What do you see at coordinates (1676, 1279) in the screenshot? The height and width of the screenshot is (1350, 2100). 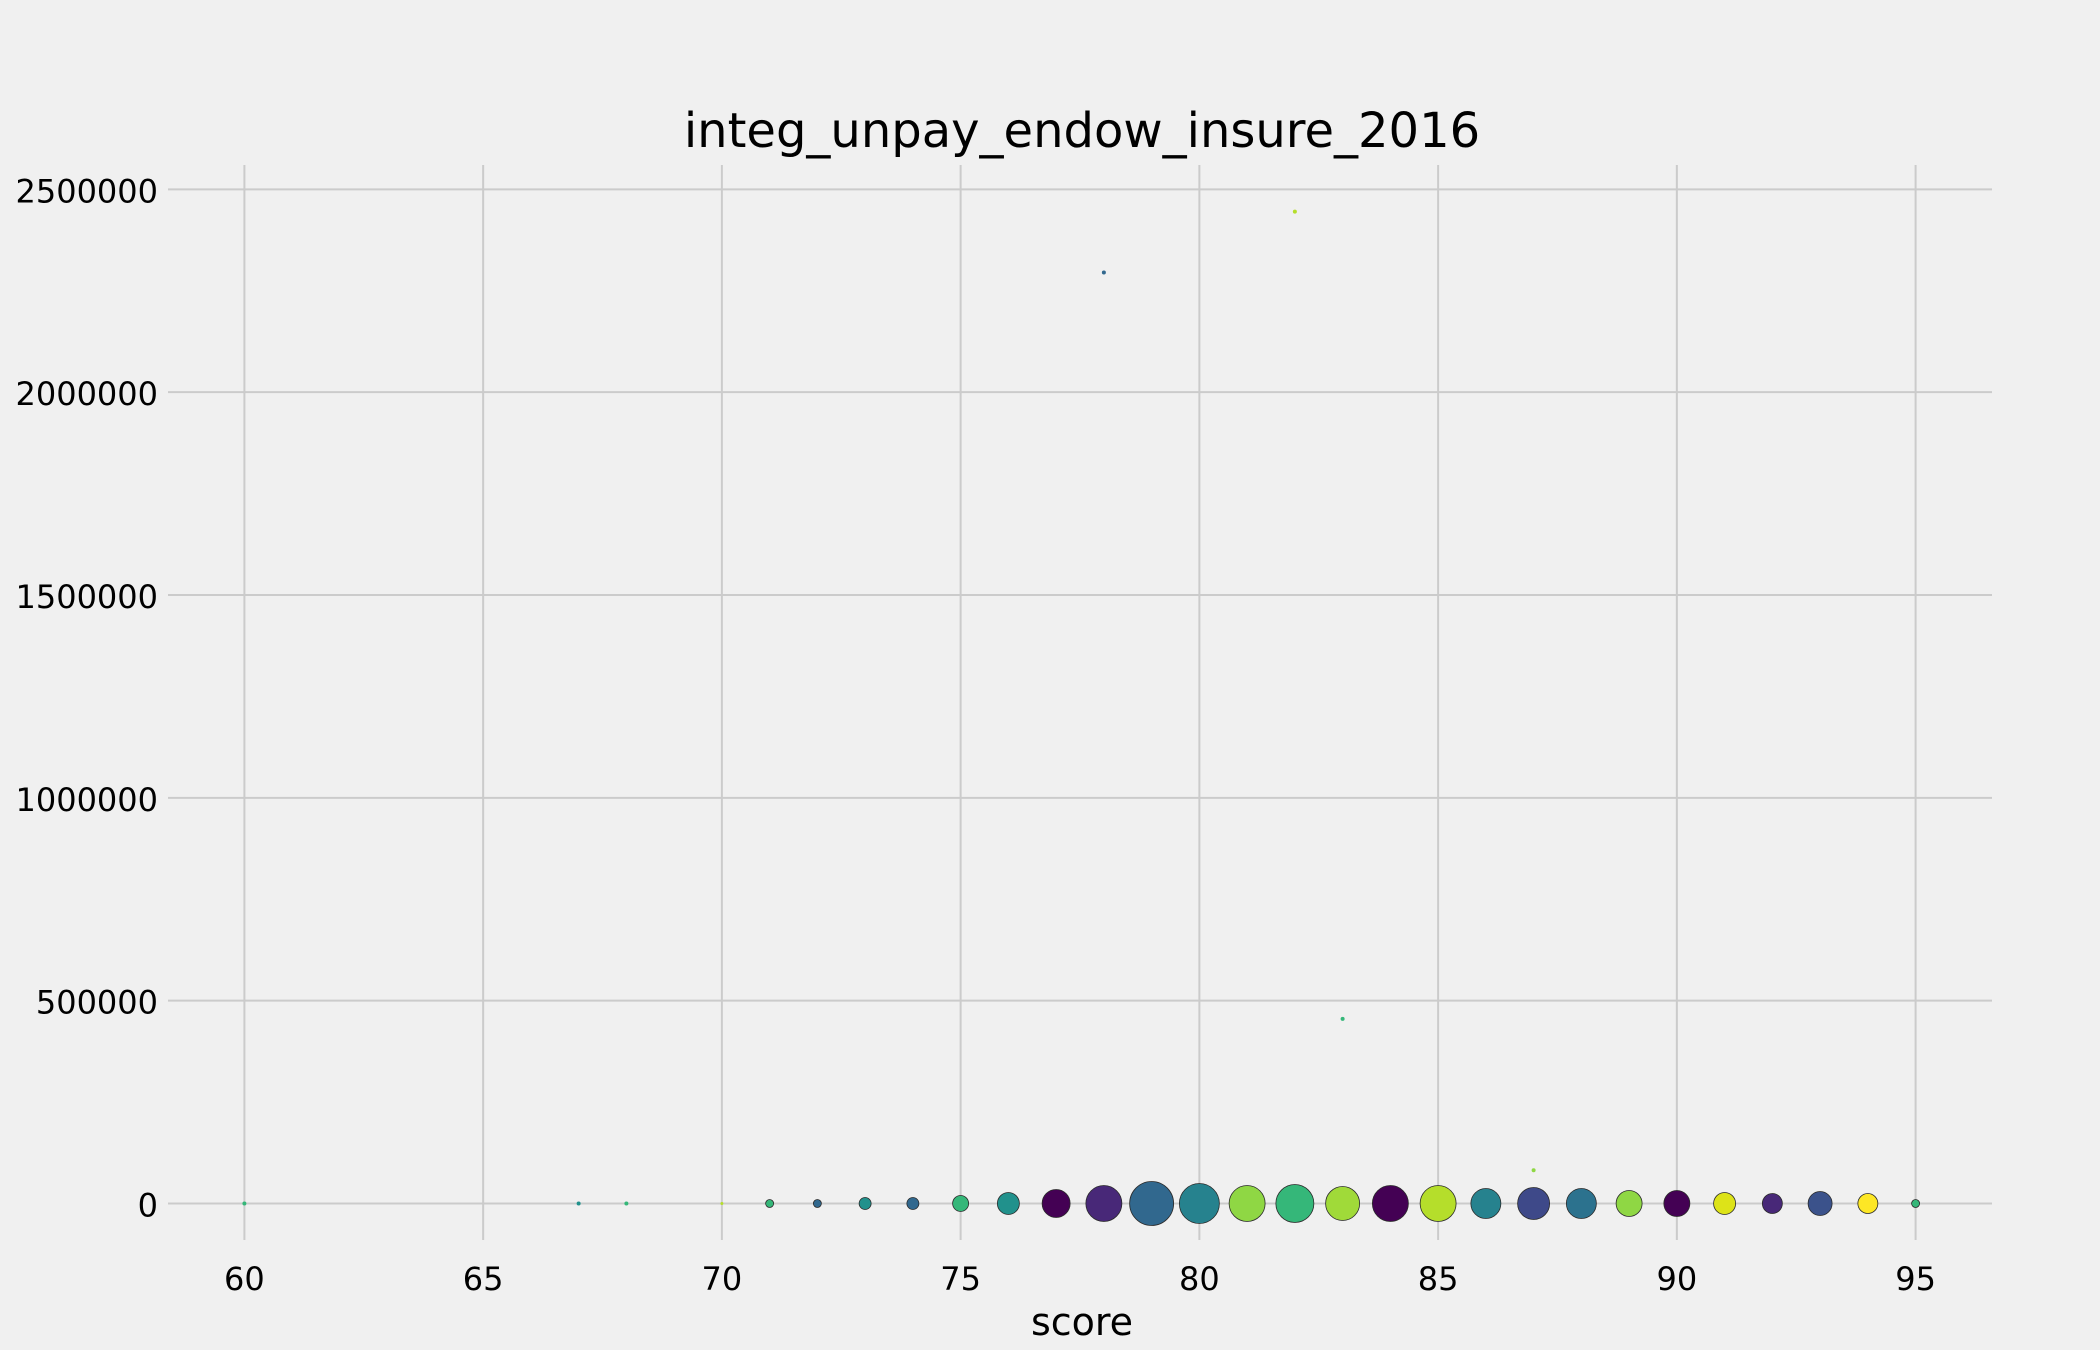 I see `x-tick-label: 90` at bounding box center [1676, 1279].